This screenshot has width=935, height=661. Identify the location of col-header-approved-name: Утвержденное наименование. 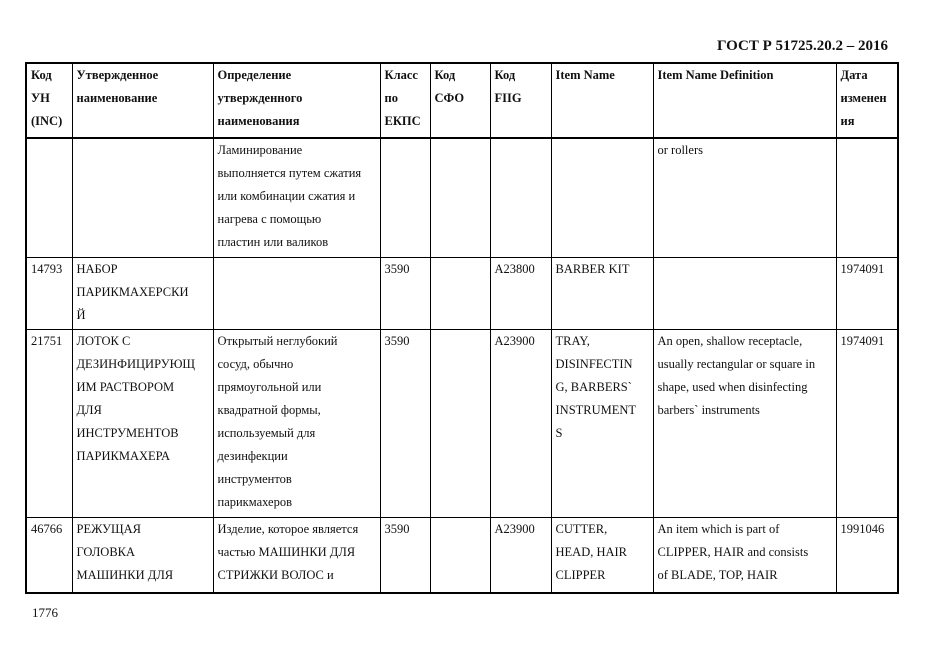
(142, 100).